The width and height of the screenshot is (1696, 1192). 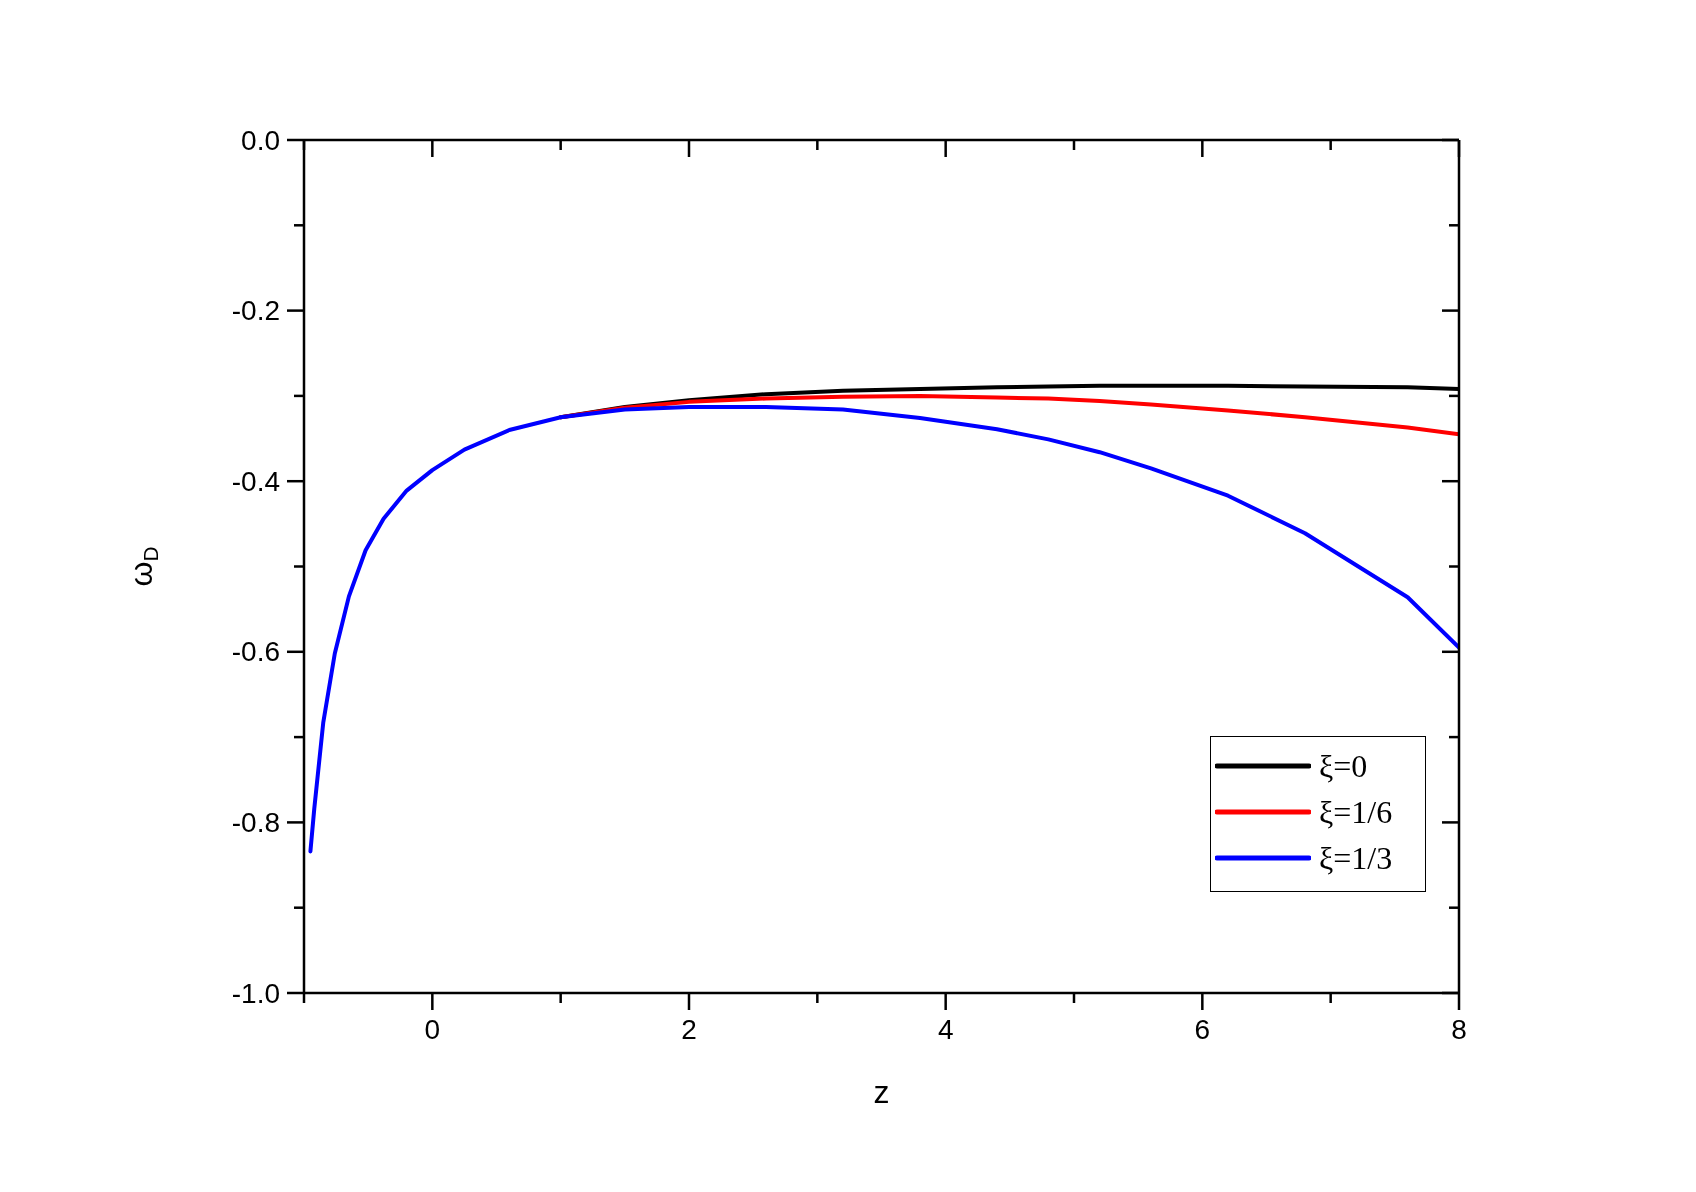 What do you see at coordinates (260, 140) in the screenshot?
I see `y-tick-label: 0.0` at bounding box center [260, 140].